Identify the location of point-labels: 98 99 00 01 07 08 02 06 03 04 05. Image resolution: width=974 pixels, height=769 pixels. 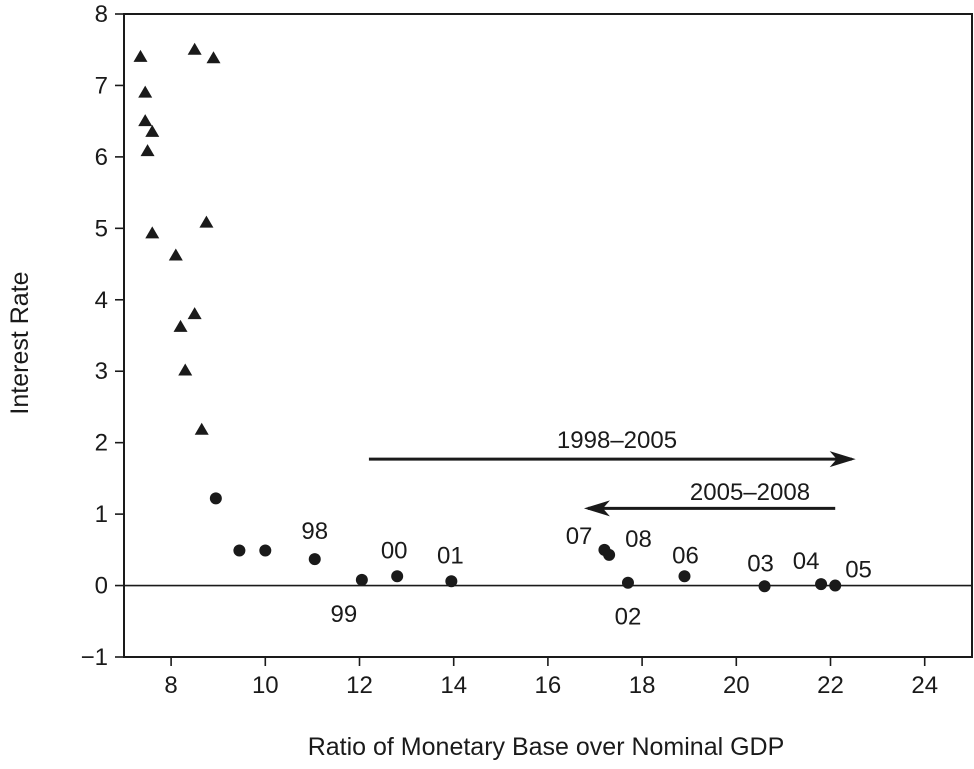
(586, 574).